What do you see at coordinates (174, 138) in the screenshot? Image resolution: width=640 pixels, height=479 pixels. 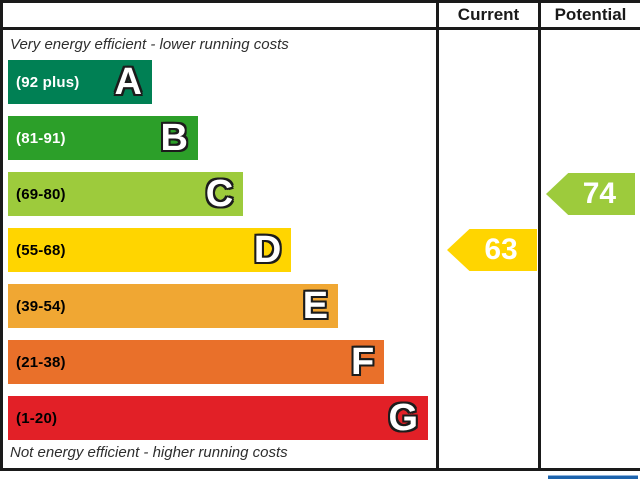 I see `band-letter: B` at bounding box center [174, 138].